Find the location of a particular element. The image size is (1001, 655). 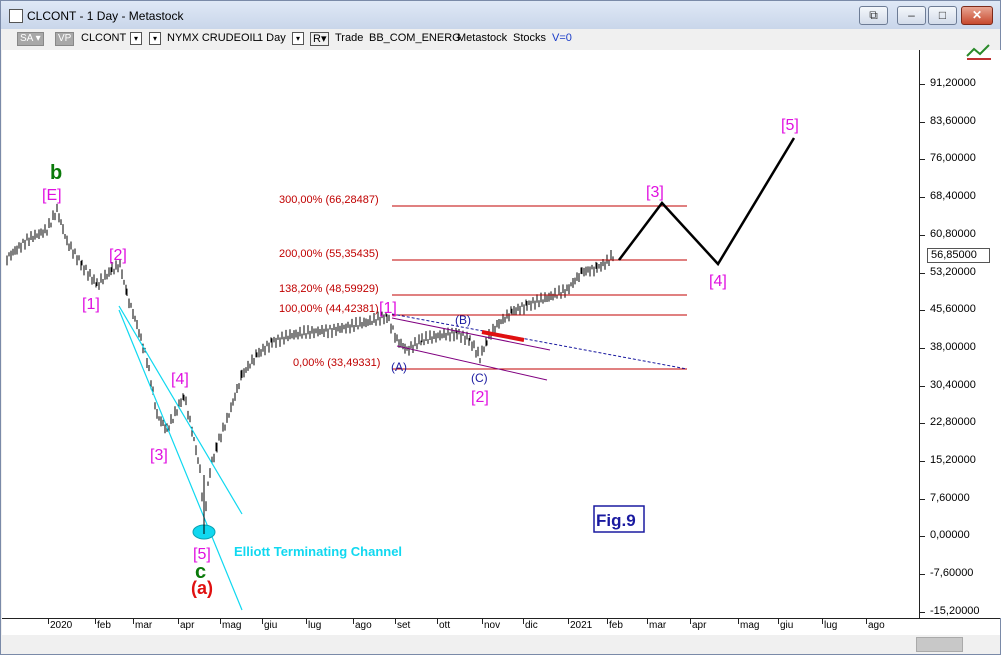

window-title: CLCONT - 1 Day - Metastock is located at coordinates (105, 16).